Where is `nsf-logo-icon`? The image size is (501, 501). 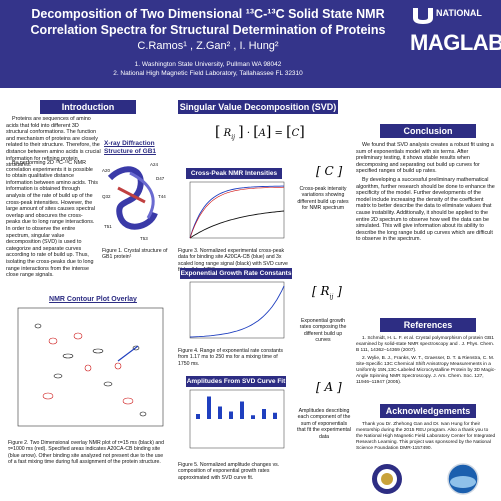
nsf-logo-icon is located at coordinates (463, 479).